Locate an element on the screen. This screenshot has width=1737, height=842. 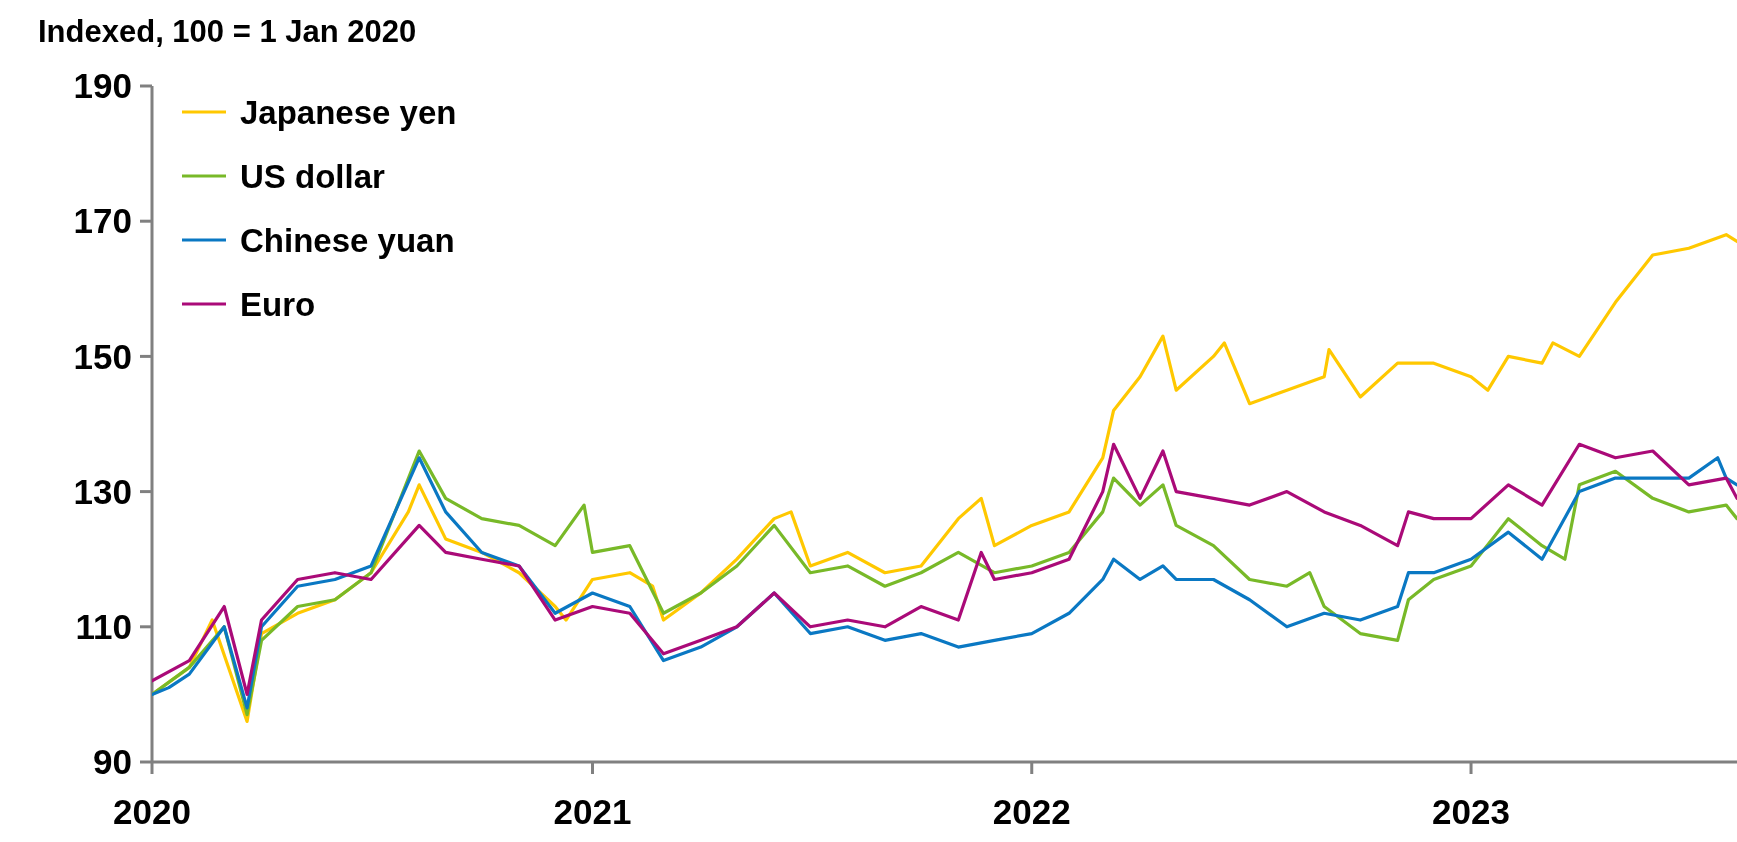
legend-label: Chinese yuan is located at coordinates (347, 240).